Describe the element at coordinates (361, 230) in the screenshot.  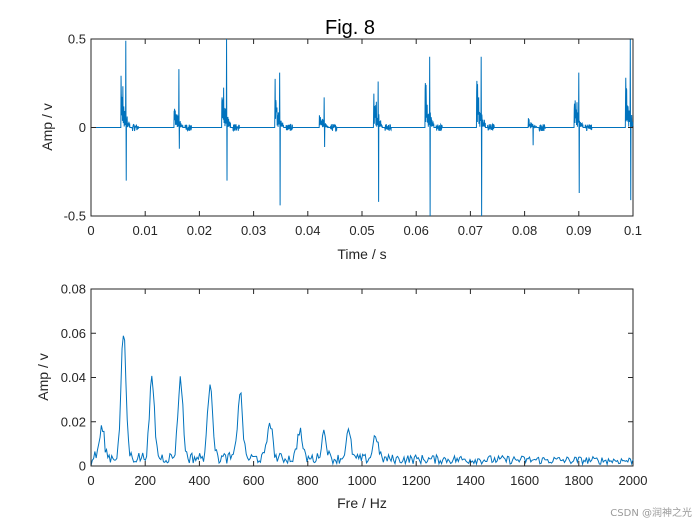
I see `time-x-tick-label: 0.05` at that location.